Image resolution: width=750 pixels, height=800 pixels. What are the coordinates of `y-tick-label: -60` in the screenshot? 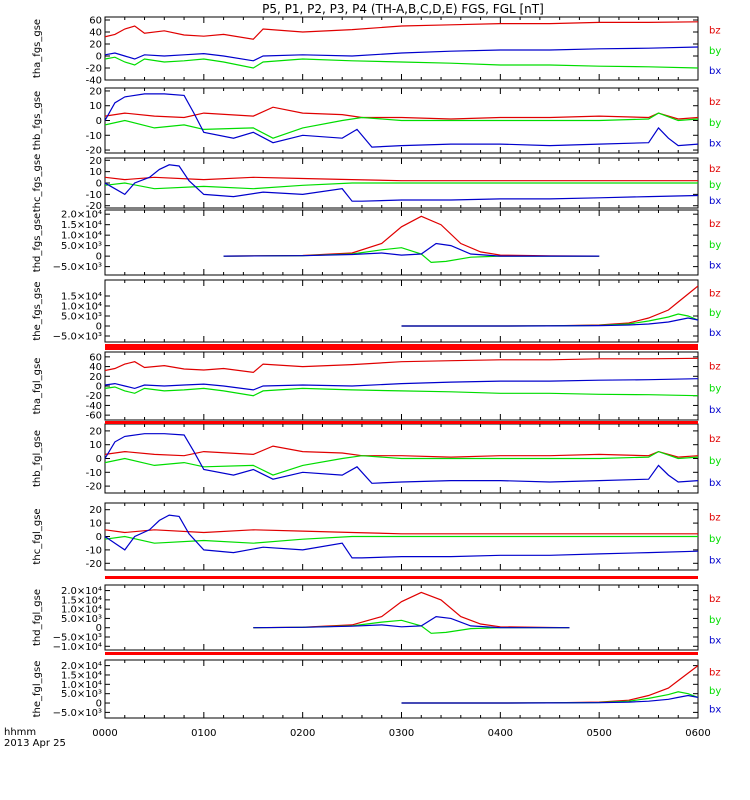 It's located at (94, 416).